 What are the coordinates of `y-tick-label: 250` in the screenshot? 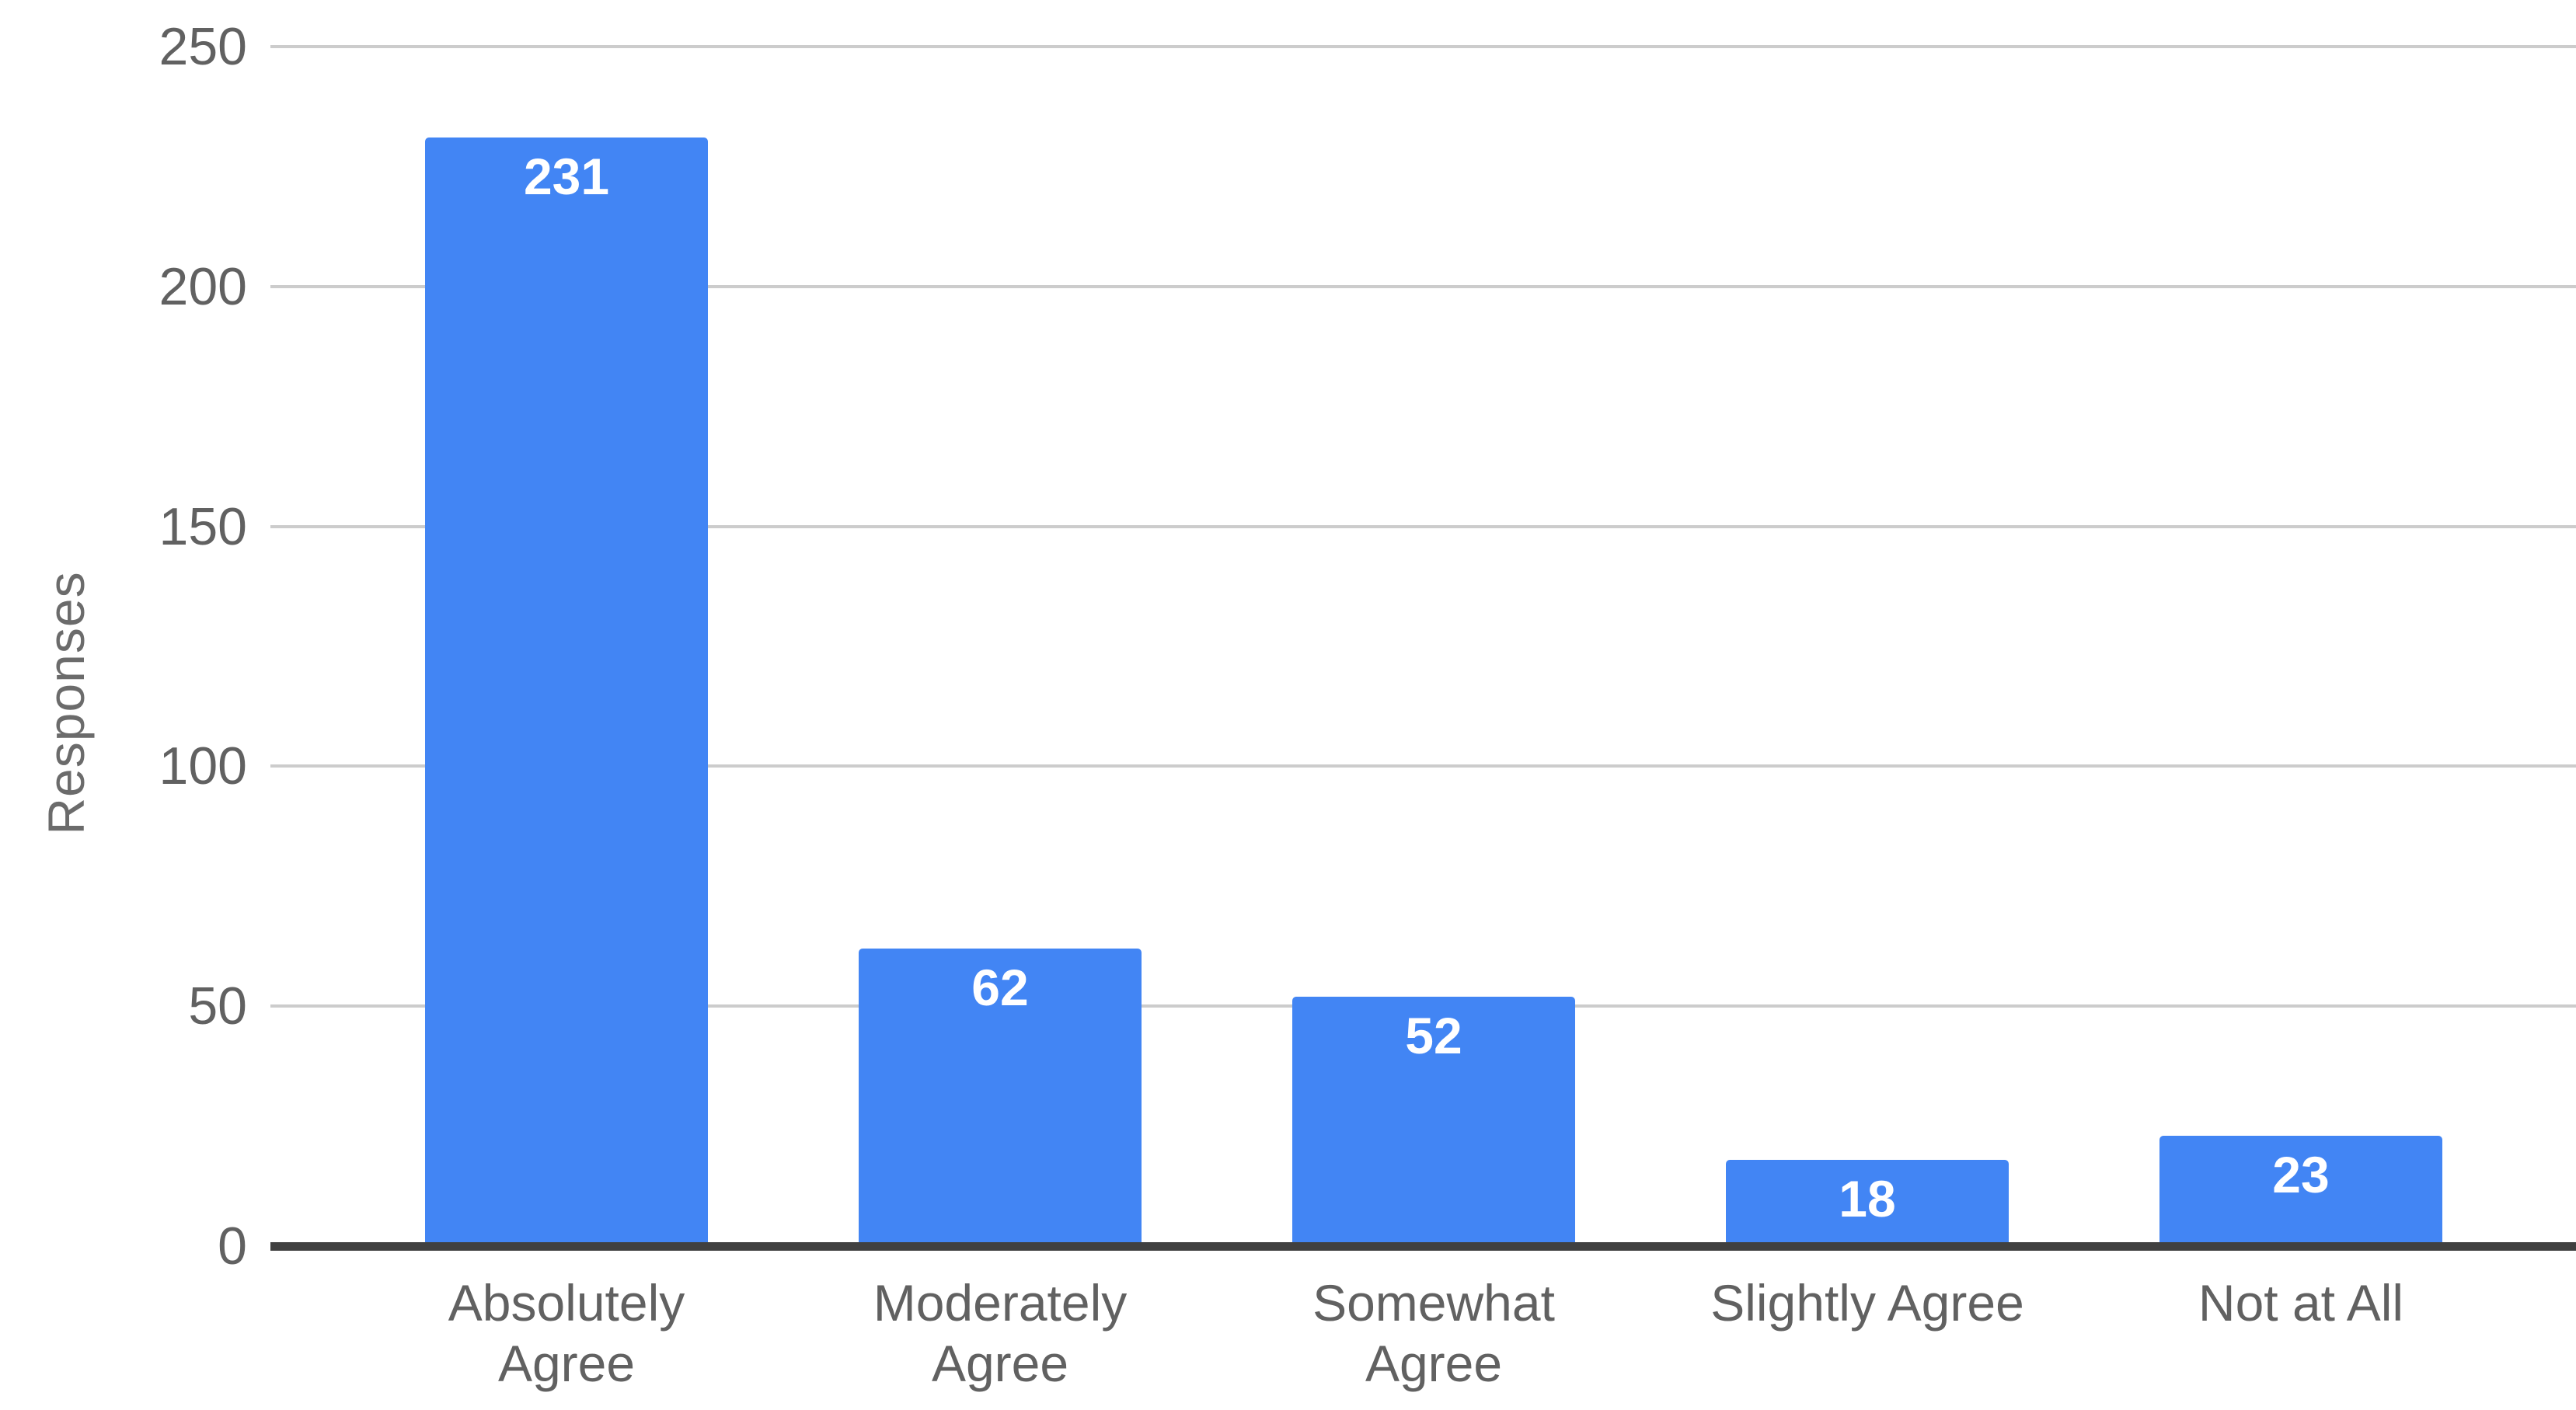 It's located at (203, 46).